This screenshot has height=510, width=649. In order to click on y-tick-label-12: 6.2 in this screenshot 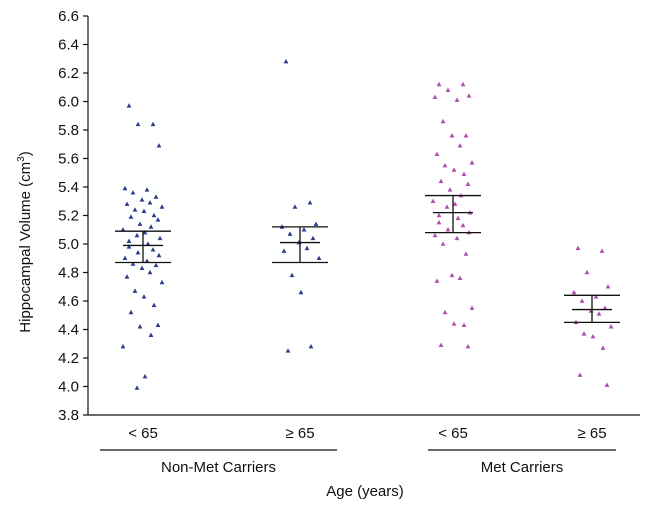, I will do `click(68, 73)`.